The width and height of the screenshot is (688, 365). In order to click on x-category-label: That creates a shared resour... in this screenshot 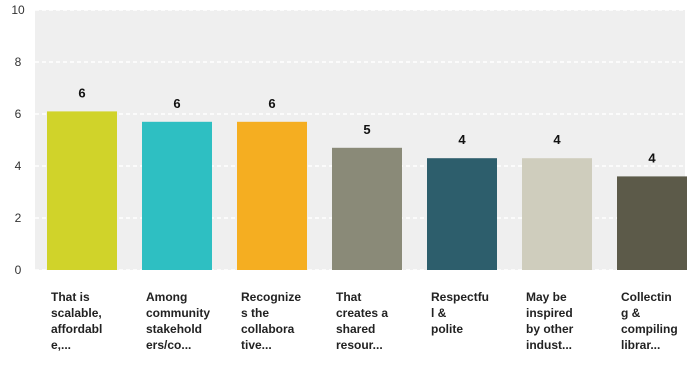, I will do `click(371, 321)`.